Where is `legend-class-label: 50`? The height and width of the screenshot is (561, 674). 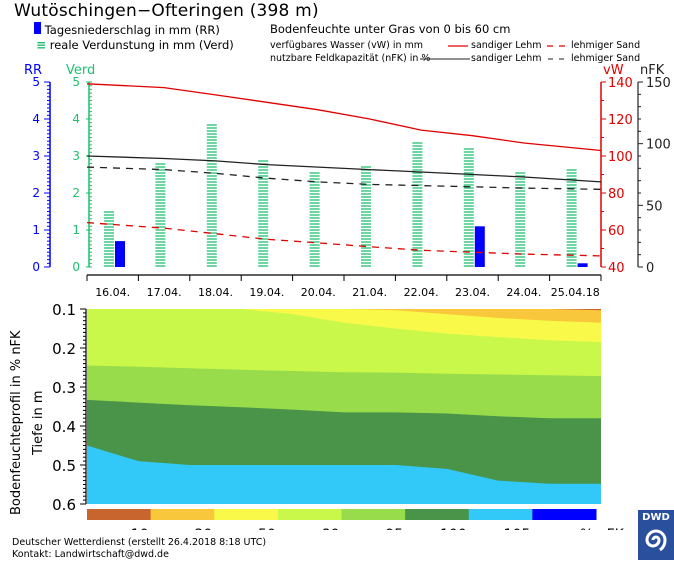 legend-class-label: 50 is located at coordinates (267, 528).